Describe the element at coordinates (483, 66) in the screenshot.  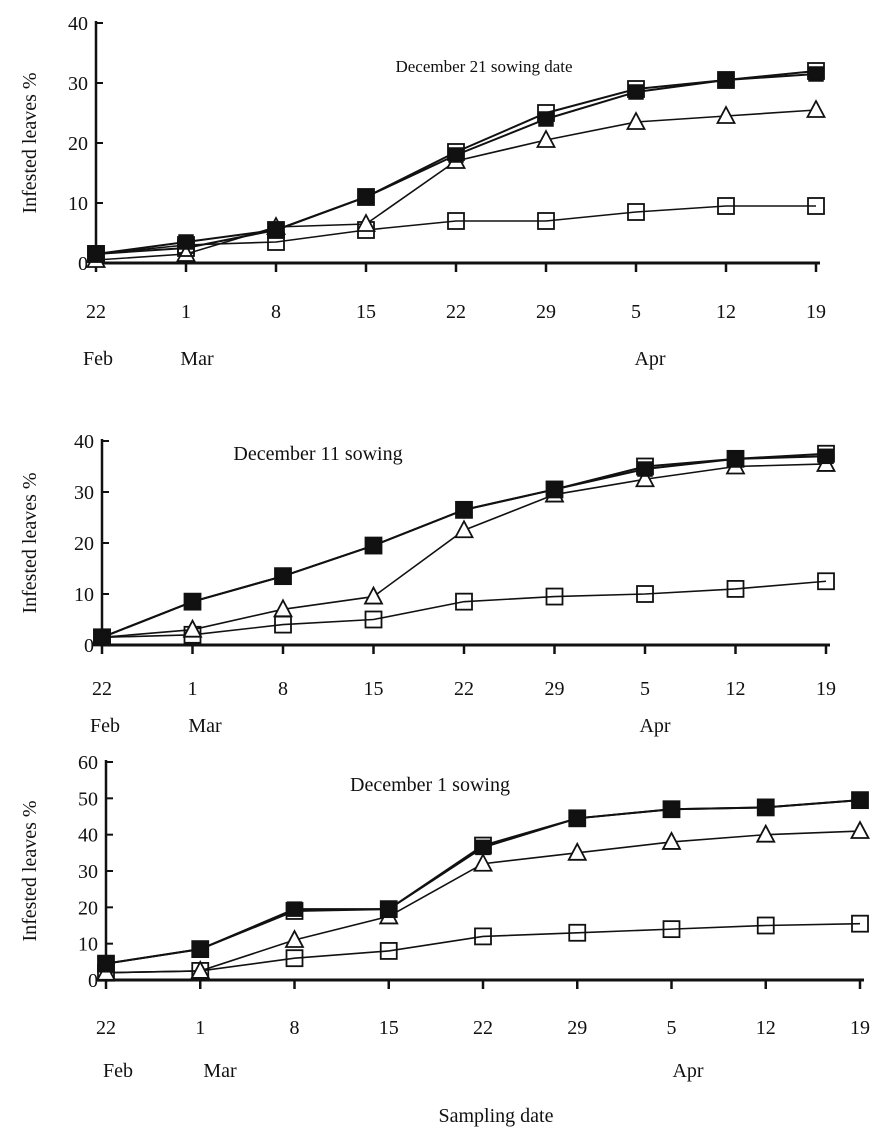
I see `chart-title: December 21 sowing date` at that location.